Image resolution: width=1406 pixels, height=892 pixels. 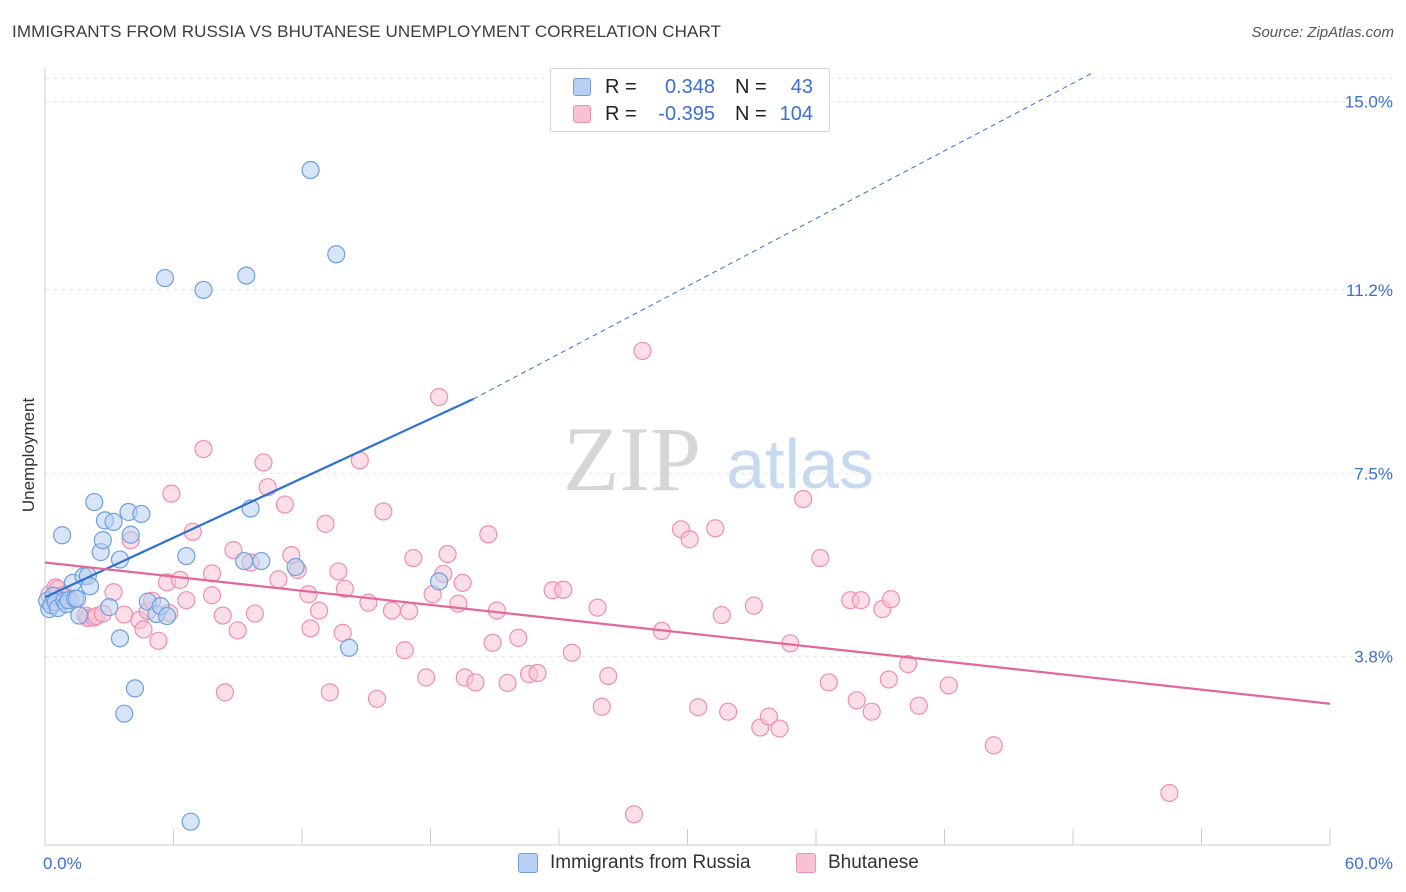 I want to click on source-credit: Source: ZipAtlas.com, so click(x=1322, y=32).